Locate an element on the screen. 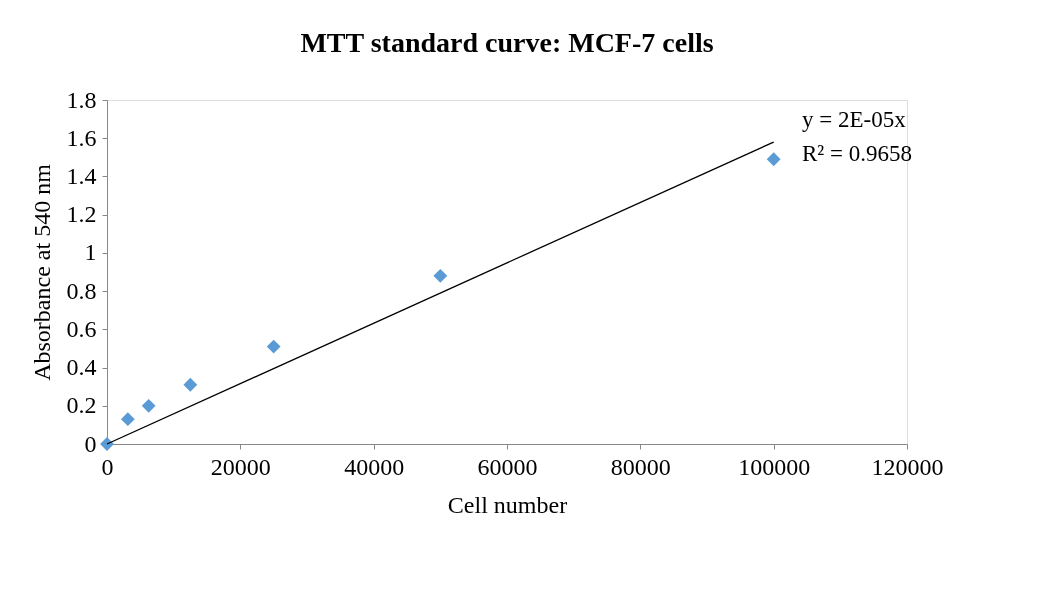 The width and height of the screenshot is (1064, 599). x-axis-title: Cell number is located at coordinates (507, 504).